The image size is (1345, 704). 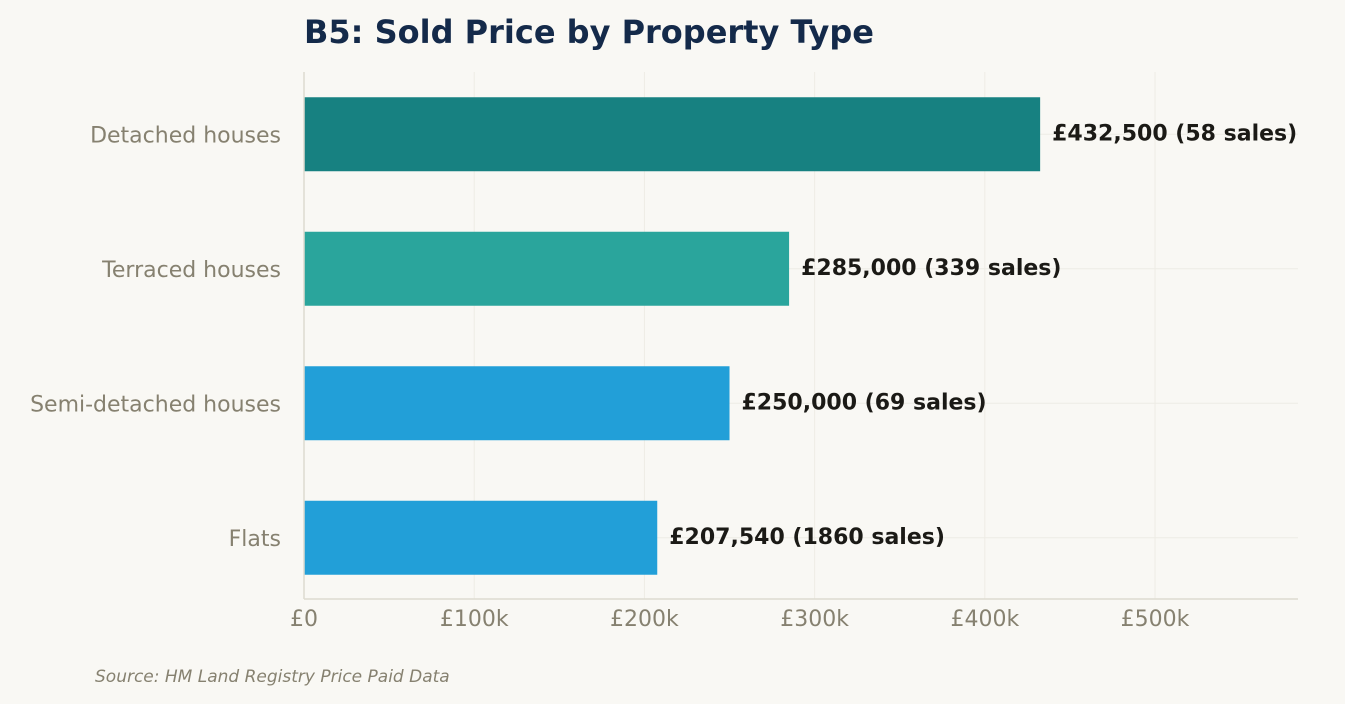 I want to click on x-tick-label: £300k, so click(x=814, y=619).